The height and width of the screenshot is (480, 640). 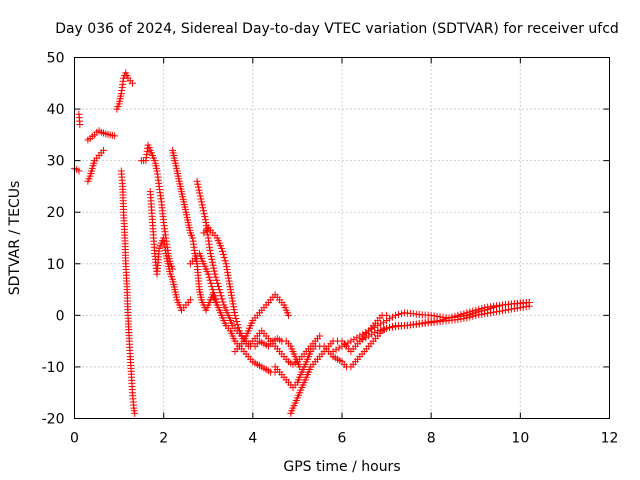 What do you see at coordinates (15, 238) in the screenshot?
I see `y-axis-label: SDTVAR / TECUs` at bounding box center [15, 238].